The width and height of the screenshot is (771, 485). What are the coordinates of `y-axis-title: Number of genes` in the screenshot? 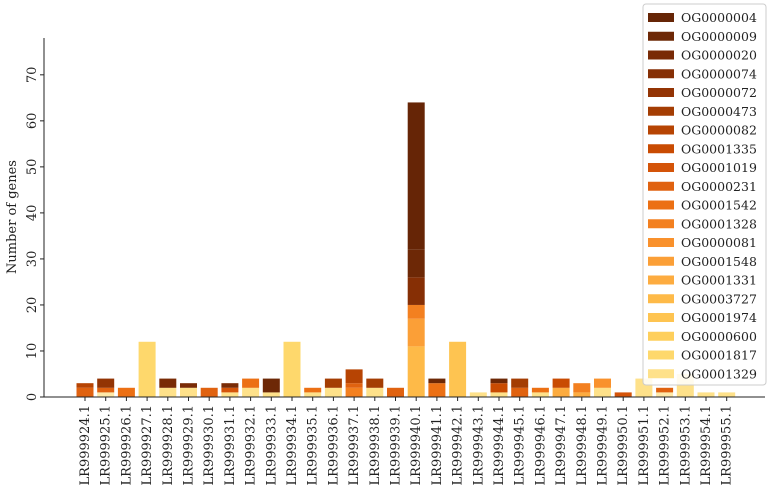 It's located at (12, 217).